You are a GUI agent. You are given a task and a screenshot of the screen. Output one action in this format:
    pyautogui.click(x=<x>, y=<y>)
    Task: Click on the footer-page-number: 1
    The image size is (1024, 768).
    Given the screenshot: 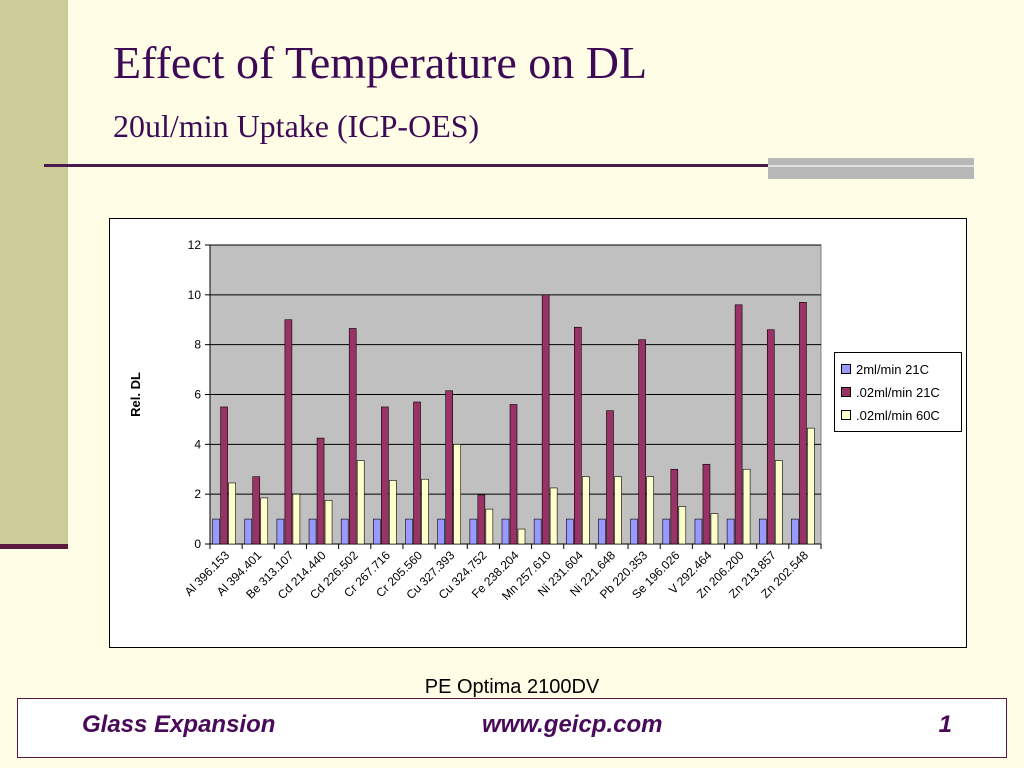 What is the action you would take?
    pyautogui.click(x=945, y=724)
    